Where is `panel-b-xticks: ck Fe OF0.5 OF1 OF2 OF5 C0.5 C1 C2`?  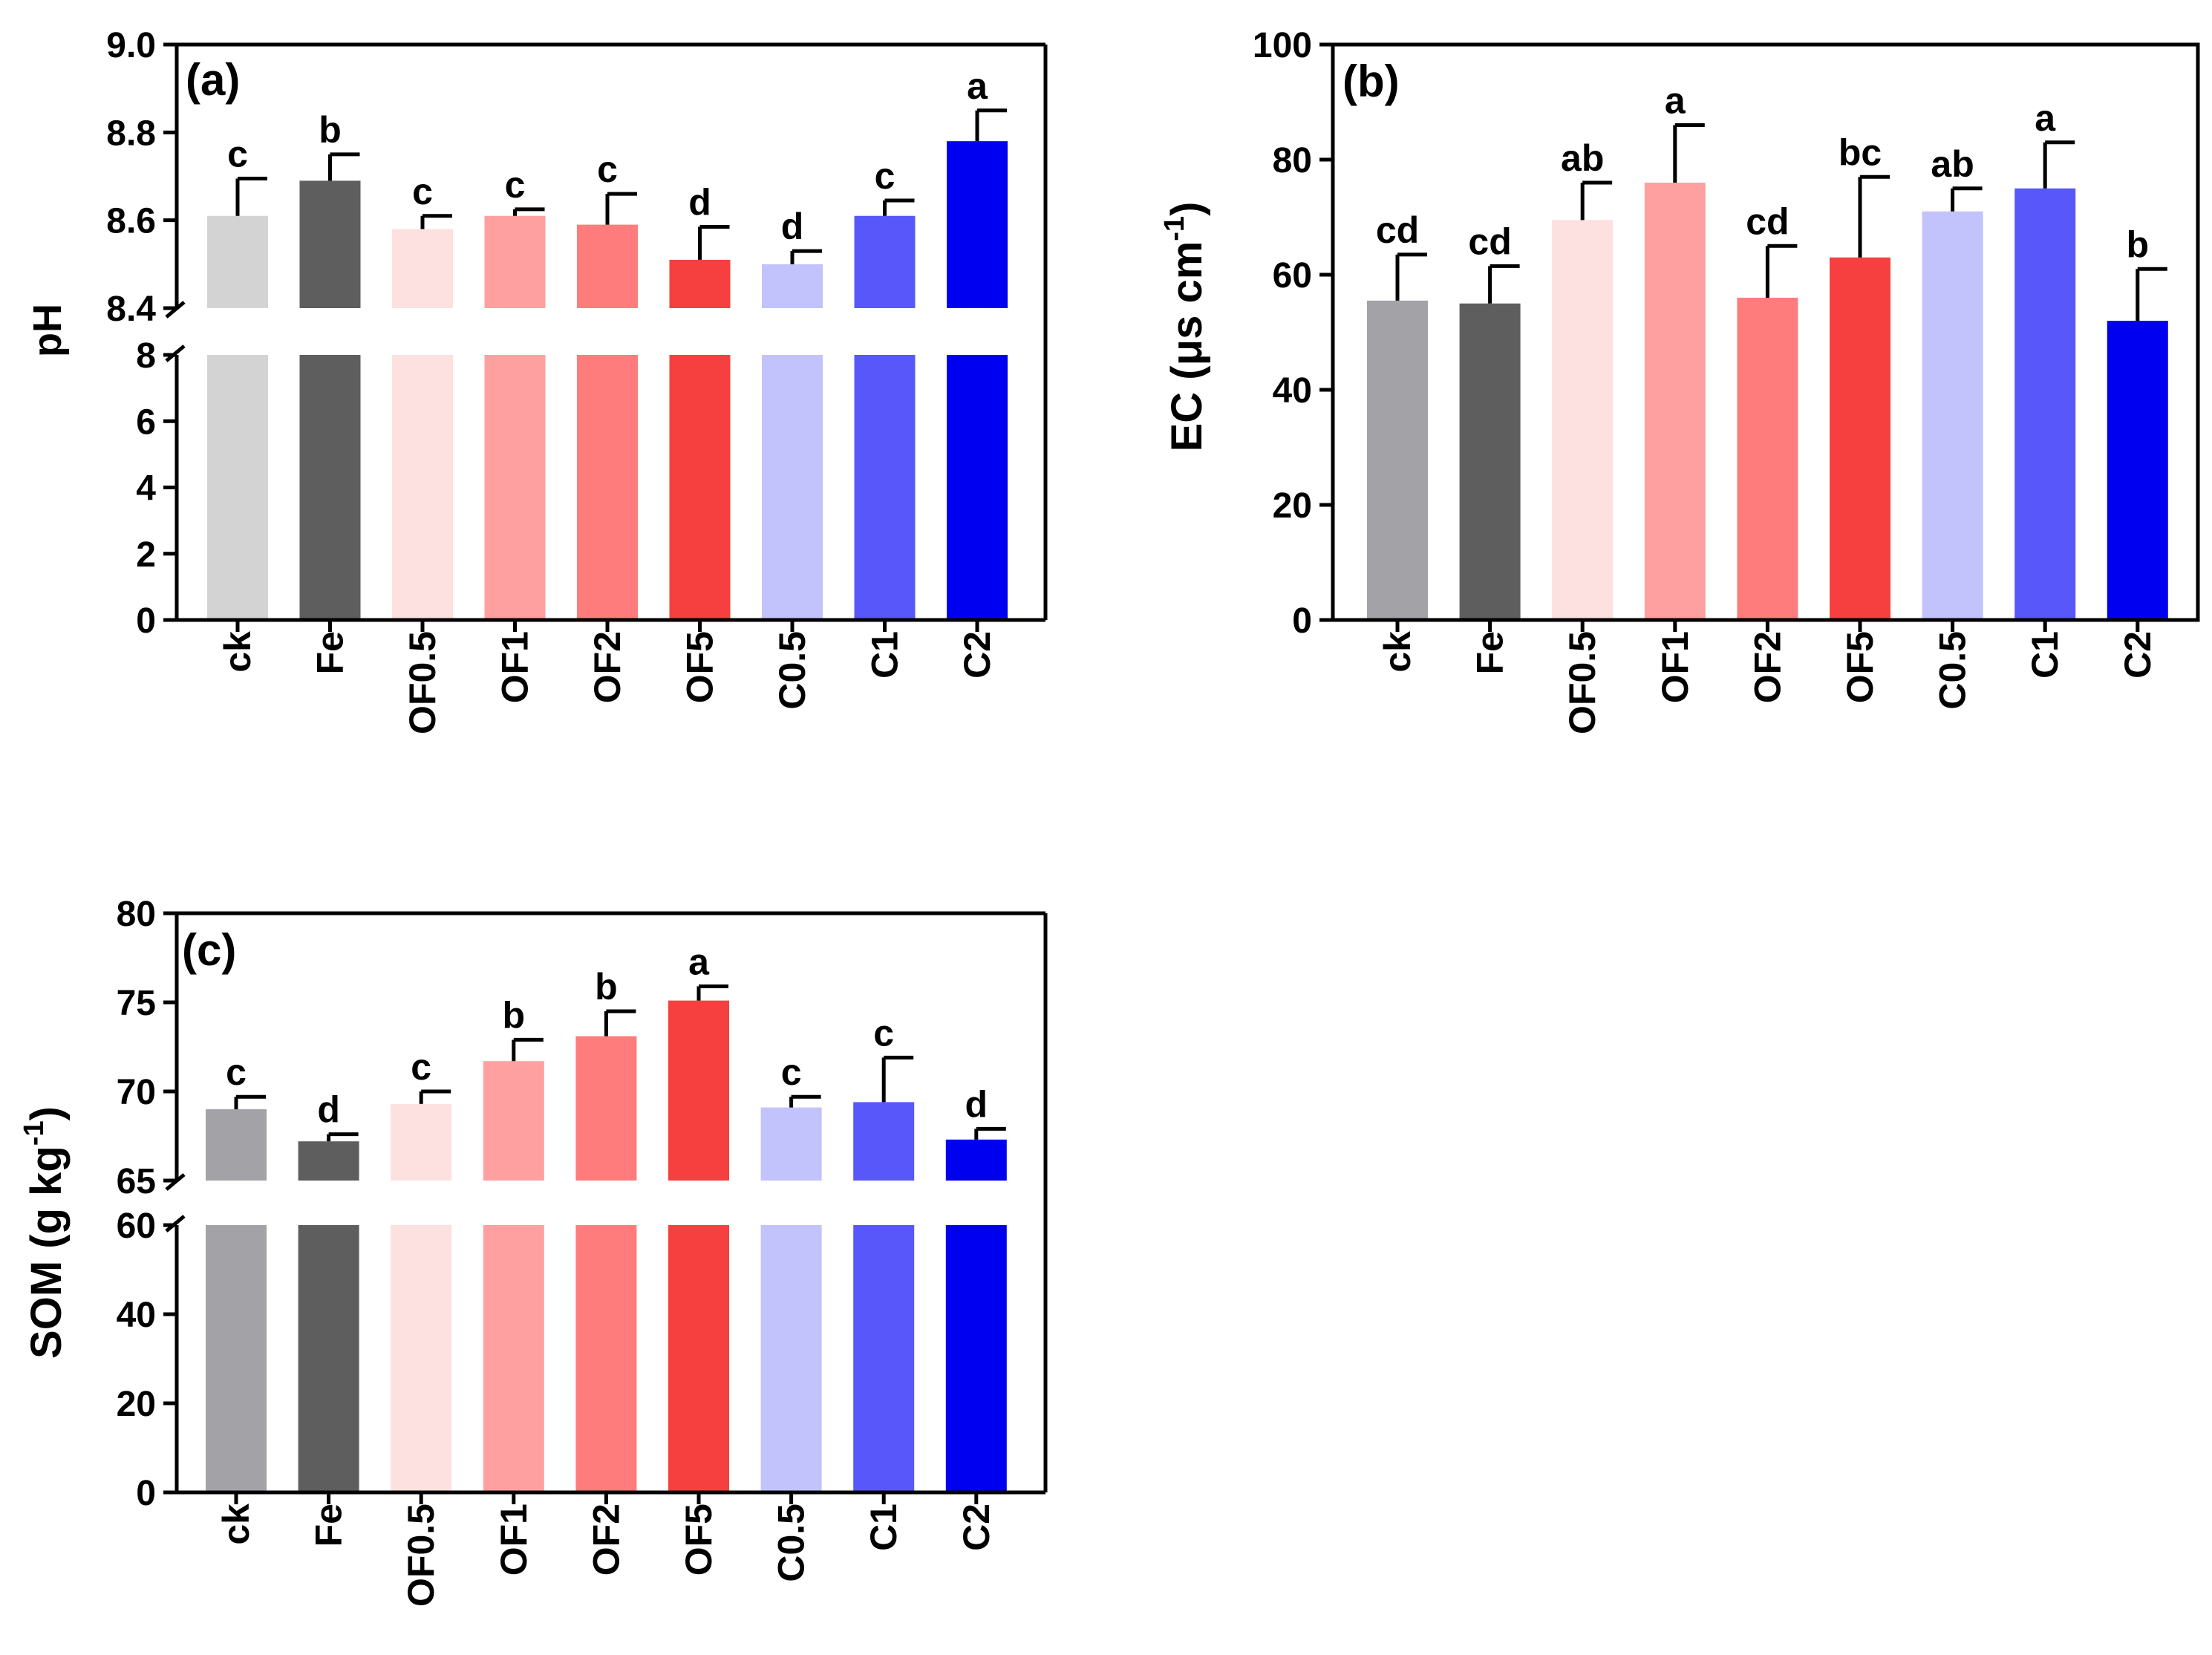
panel-b-xticks: ck Fe OF0.5 OF1 OF2 OF5 C0.5 C1 C2 is located at coordinates (1768, 682).